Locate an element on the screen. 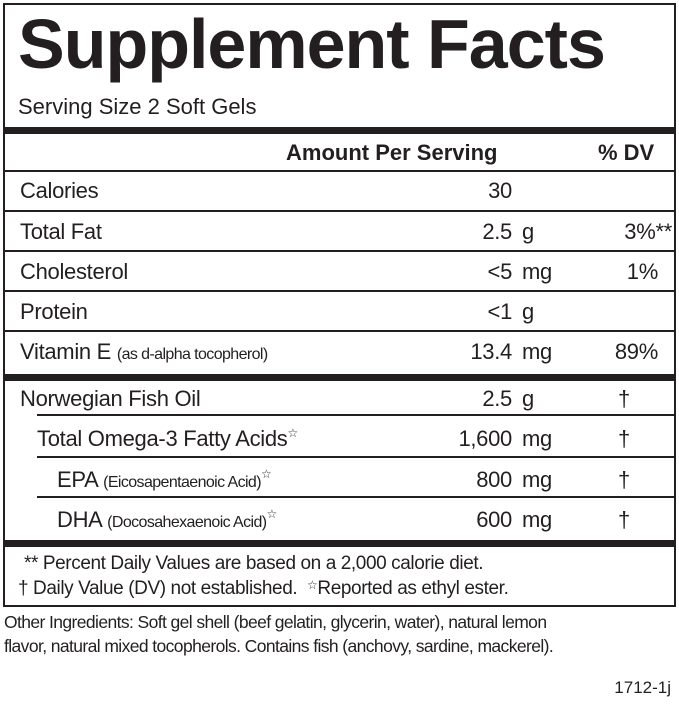 The image size is (679, 706). ingredient-note: (Docosahexaenoic Acid) is located at coordinates (187, 522).